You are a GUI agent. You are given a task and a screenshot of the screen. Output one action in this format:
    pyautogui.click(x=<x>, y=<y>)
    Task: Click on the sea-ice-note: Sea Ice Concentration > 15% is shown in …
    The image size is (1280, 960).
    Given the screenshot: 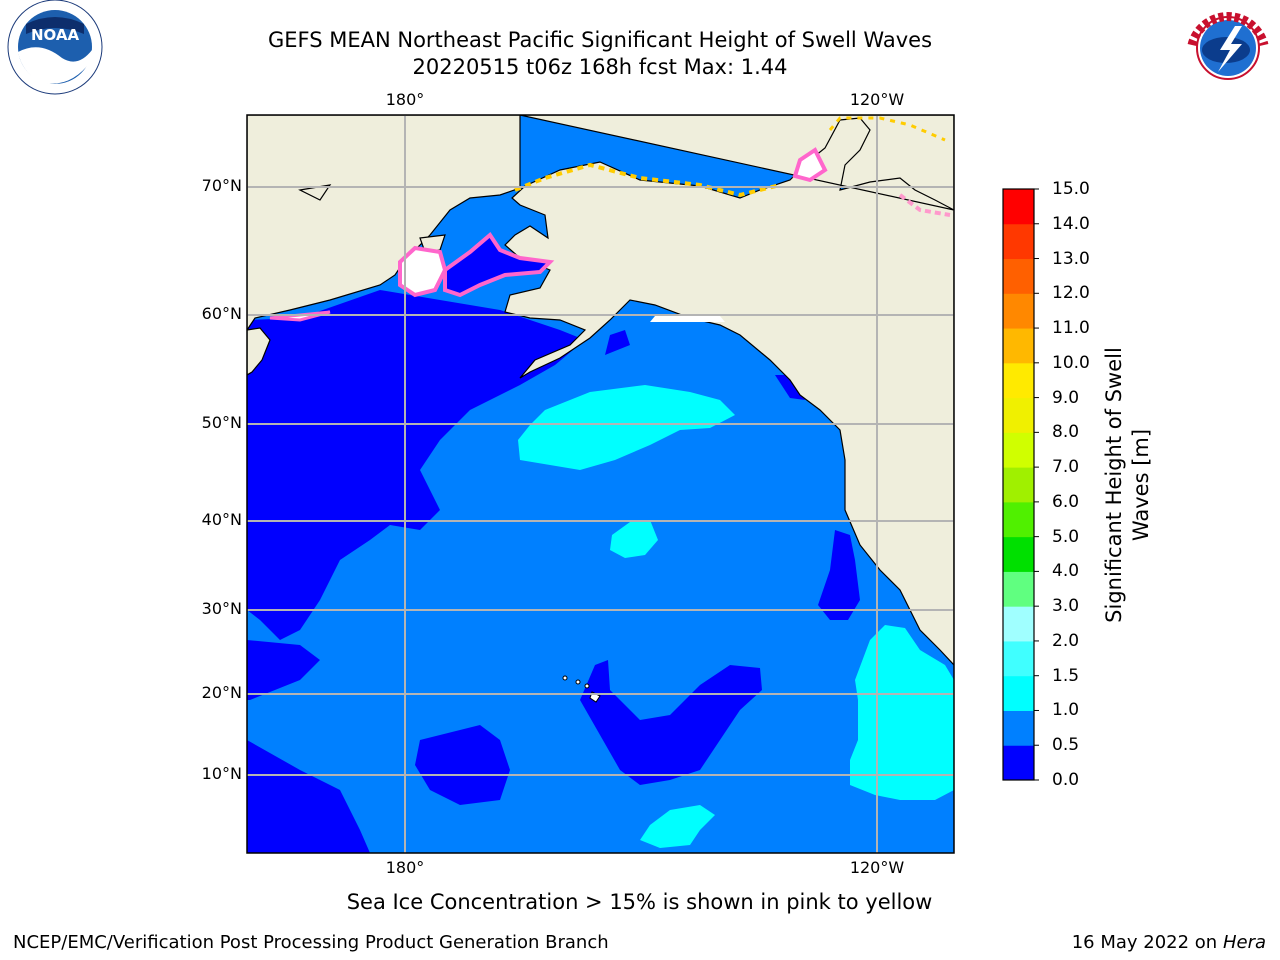 What is the action you would take?
    pyautogui.click(x=639, y=902)
    